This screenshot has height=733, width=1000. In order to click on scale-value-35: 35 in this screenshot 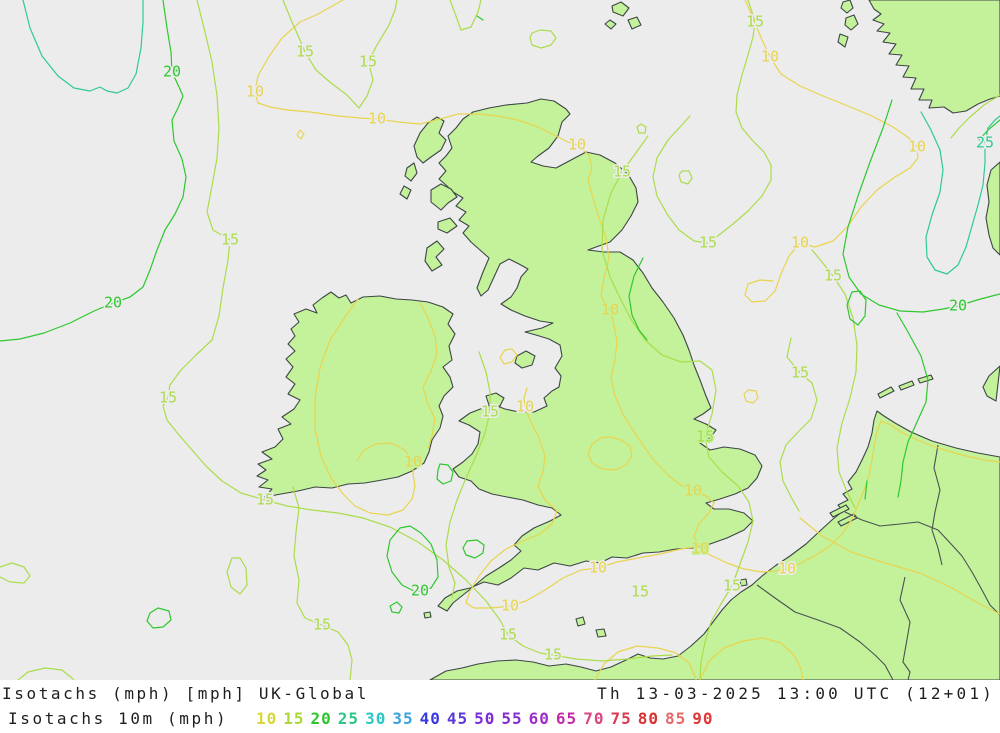, I will do `click(403, 718)`.